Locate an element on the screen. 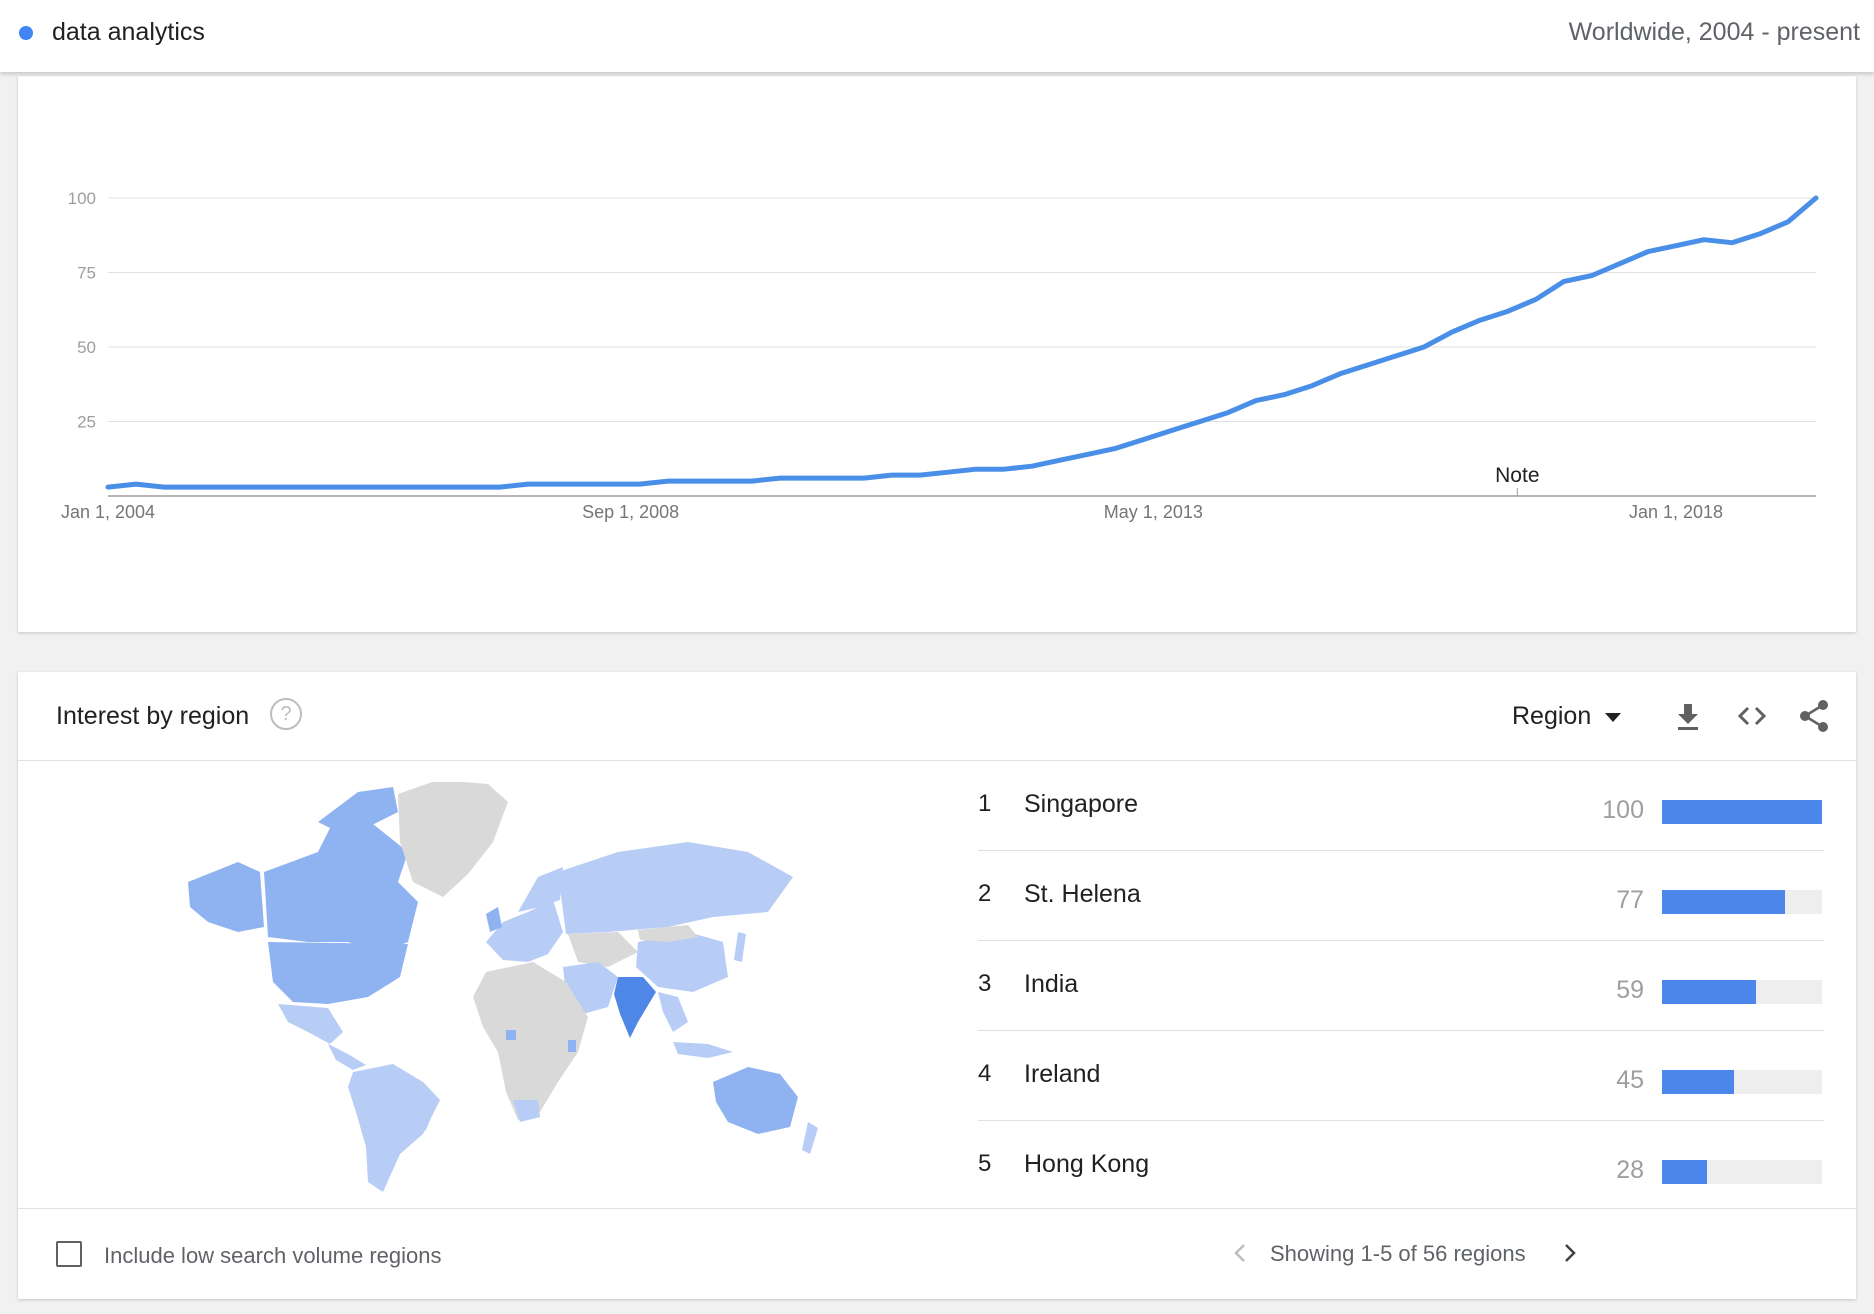  region-name: St. Helena is located at coordinates (1082, 894).